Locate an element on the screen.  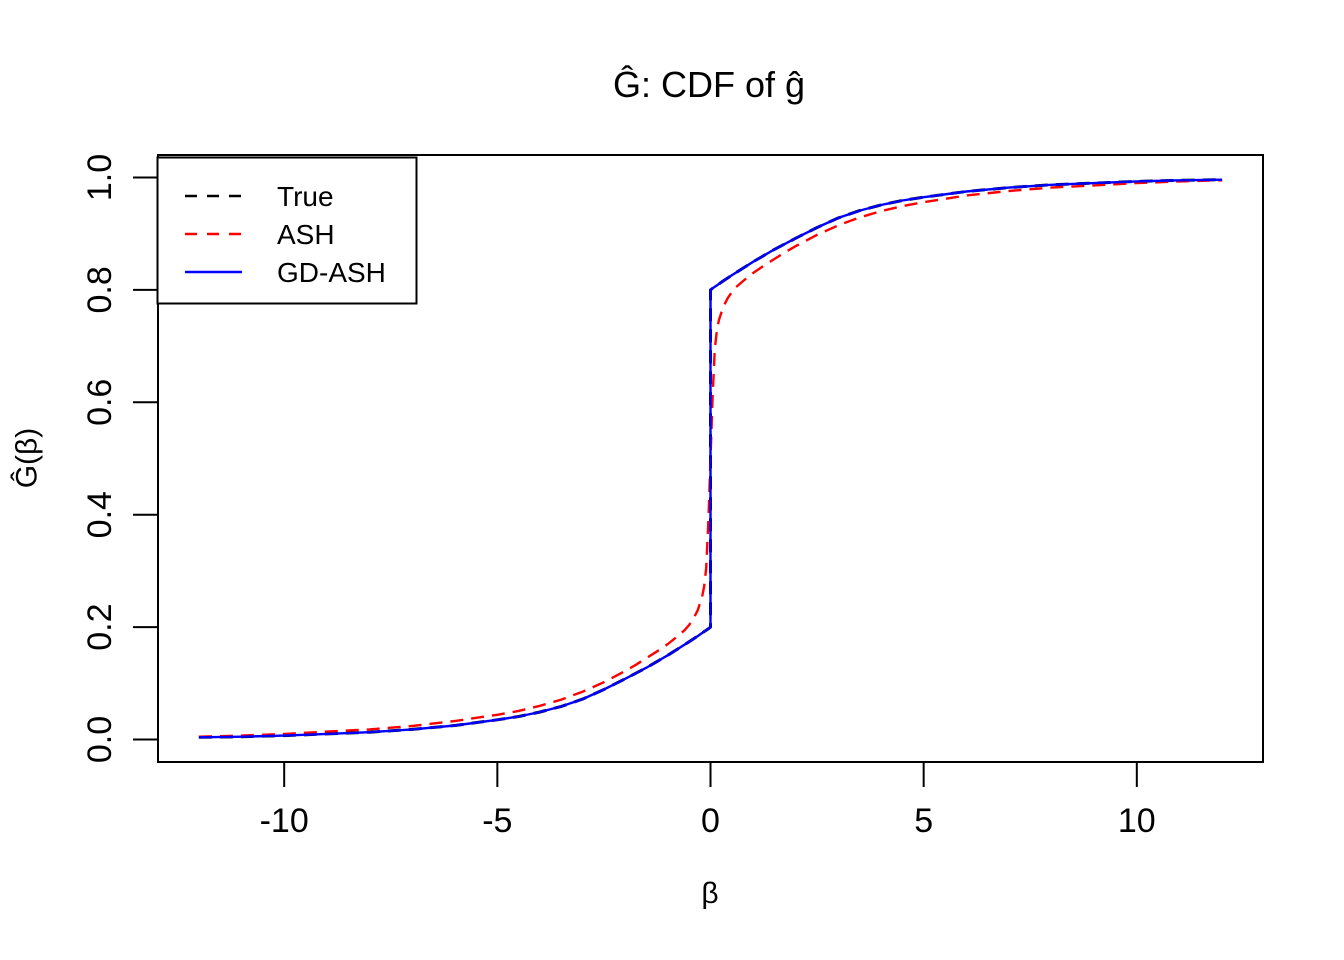
legend-rows: True ASH GD-ASH is located at coordinates (285, 234).